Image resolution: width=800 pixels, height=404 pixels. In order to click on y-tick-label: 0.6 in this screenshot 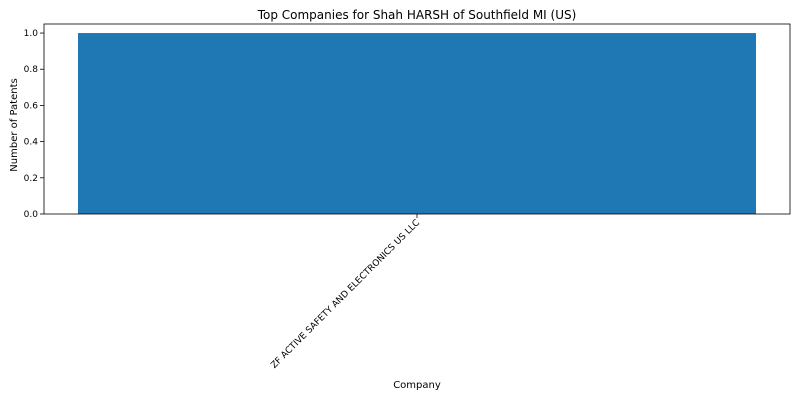, I will do `click(31, 106)`.